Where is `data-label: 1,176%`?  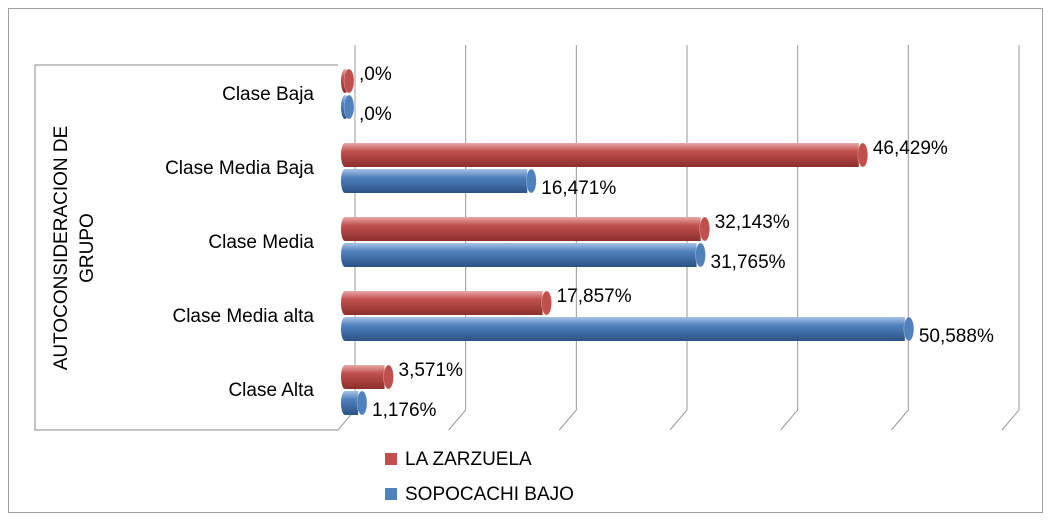 data-label: 1,176% is located at coordinates (404, 410).